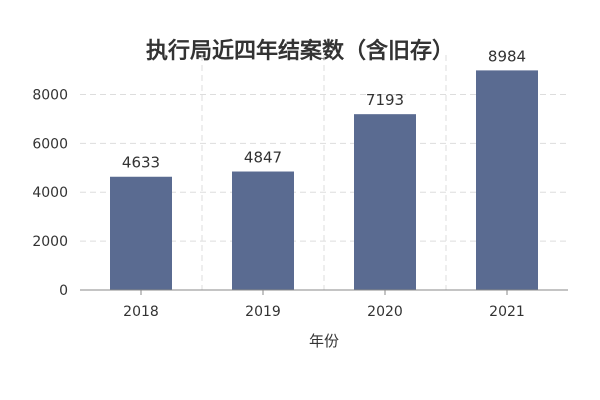 This screenshot has height=400, width=600. I want to click on y-tick-label: 0, so click(63, 291).